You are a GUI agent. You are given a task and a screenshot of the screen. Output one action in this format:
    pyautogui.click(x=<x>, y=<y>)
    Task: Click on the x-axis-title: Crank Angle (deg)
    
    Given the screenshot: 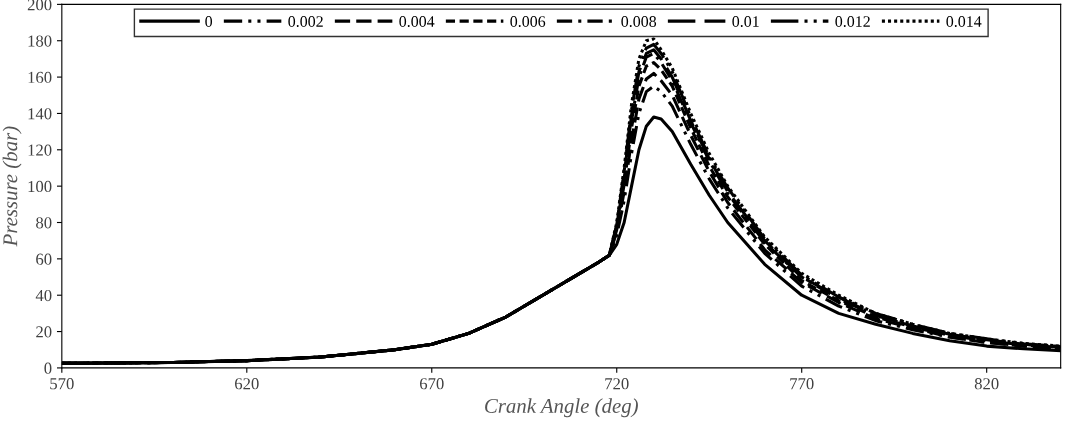 What is the action you would take?
    pyautogui.click(x=561, y=408)
    